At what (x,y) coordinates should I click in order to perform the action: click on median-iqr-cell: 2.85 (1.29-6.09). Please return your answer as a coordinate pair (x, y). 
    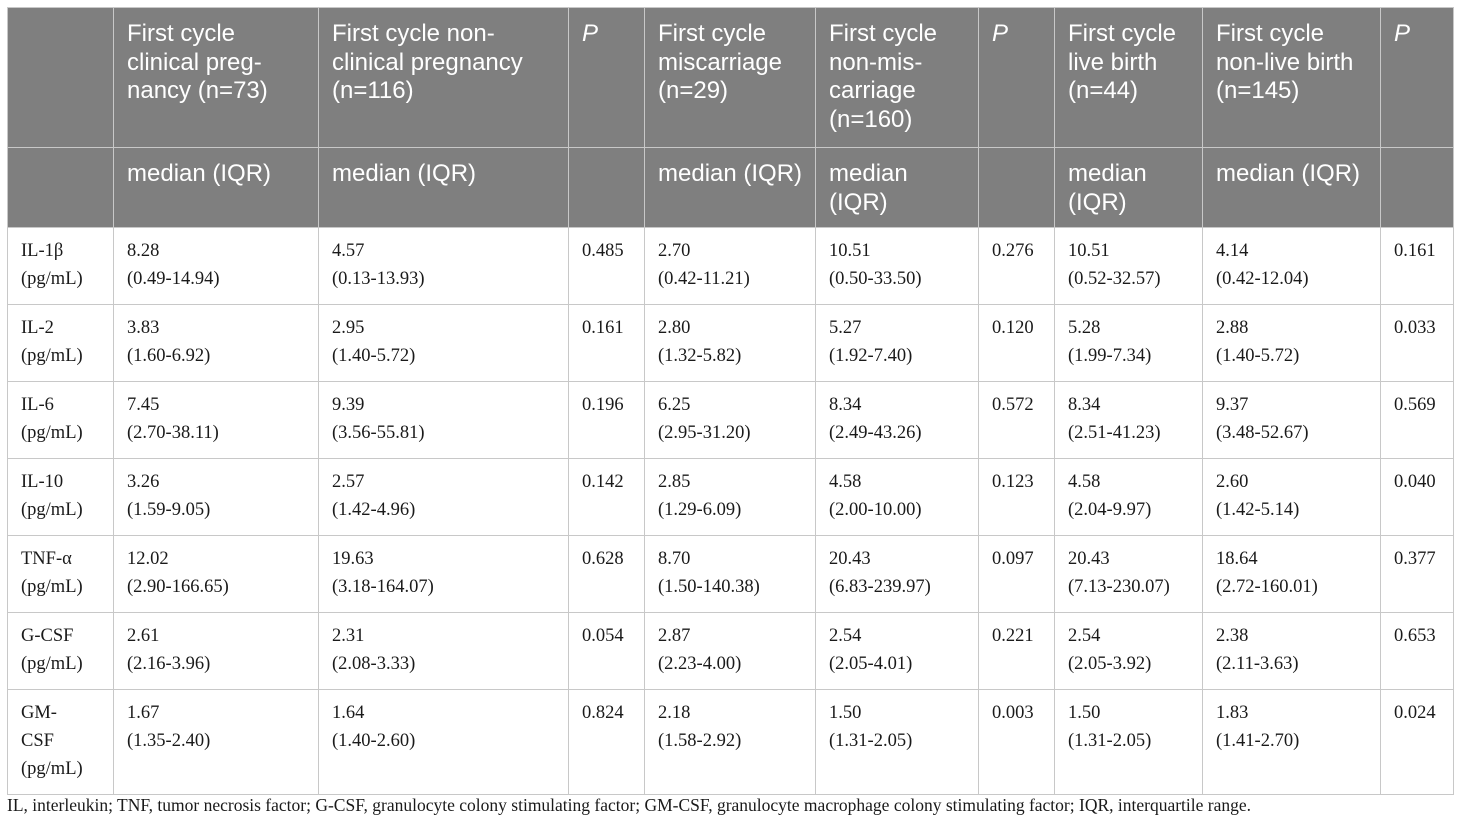
    Looking at the image, I should click on (730, 497).